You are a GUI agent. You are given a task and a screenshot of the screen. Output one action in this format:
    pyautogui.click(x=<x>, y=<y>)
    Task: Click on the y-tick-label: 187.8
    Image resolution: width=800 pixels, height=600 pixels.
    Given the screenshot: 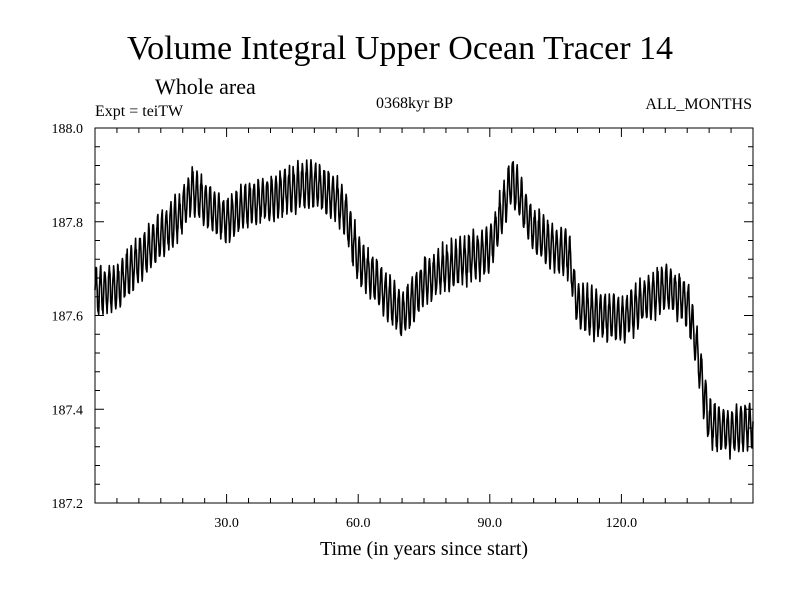 What is the action you would take?
    pyautogui.click(x=68, y=223)
    